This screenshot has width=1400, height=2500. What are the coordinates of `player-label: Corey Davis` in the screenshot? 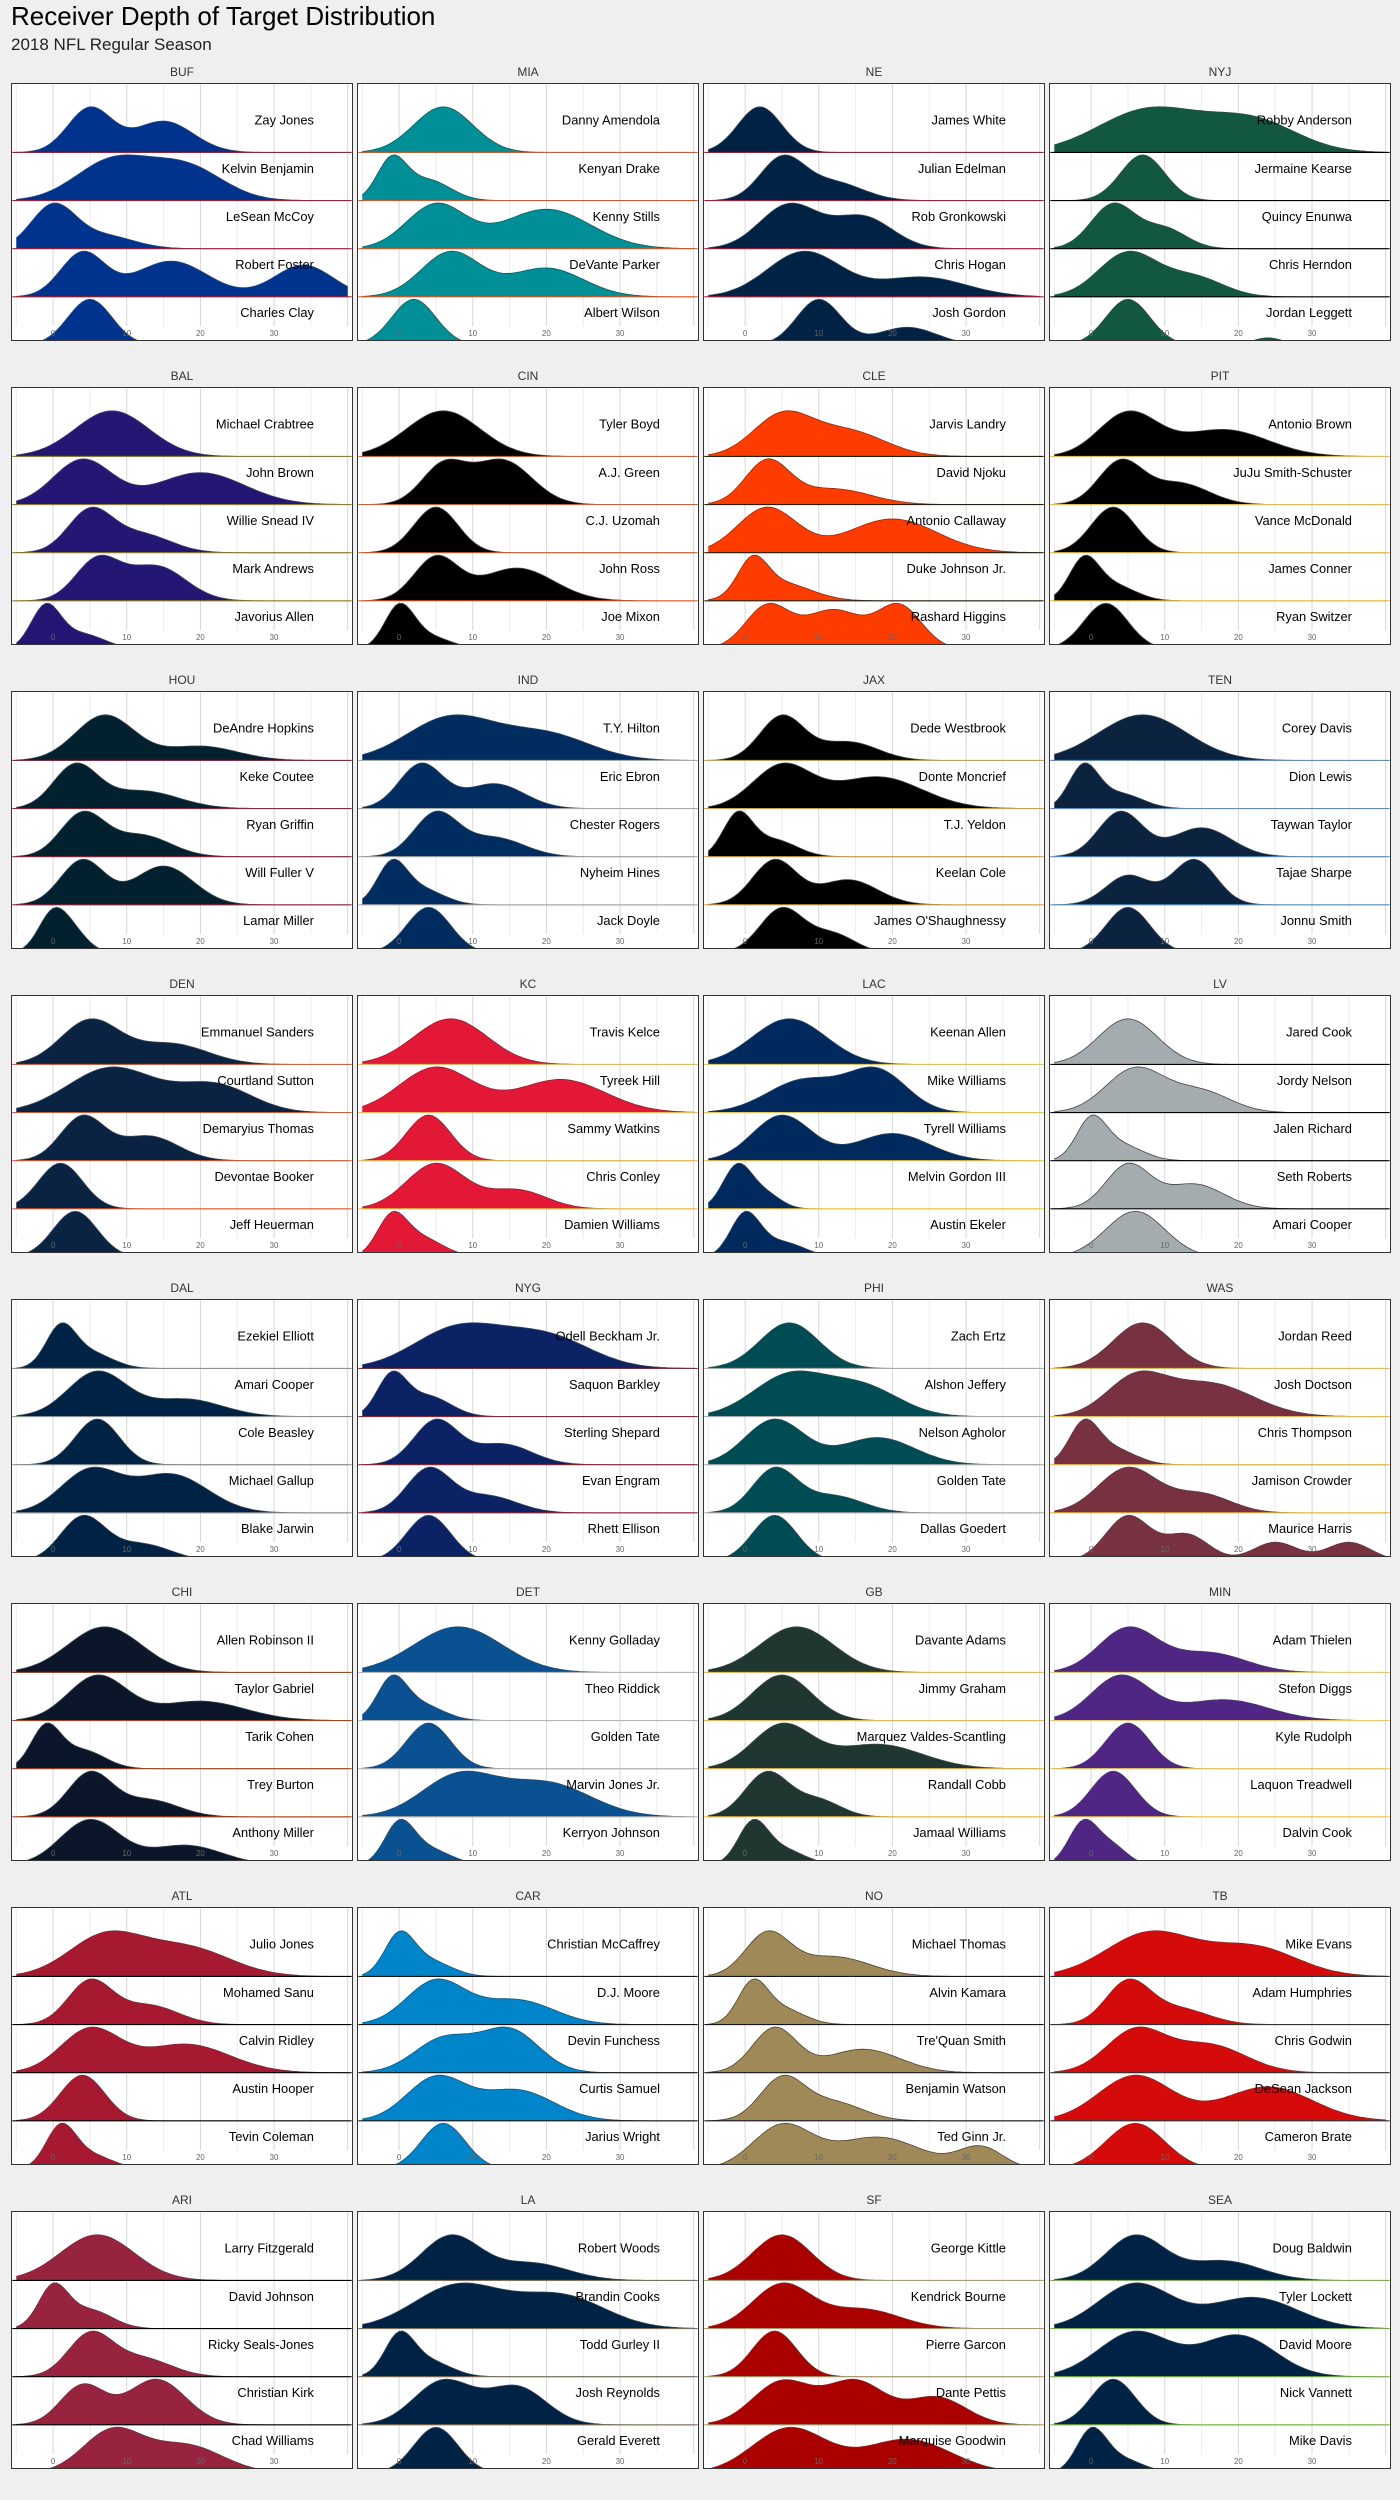 It's located at (1317, 728).